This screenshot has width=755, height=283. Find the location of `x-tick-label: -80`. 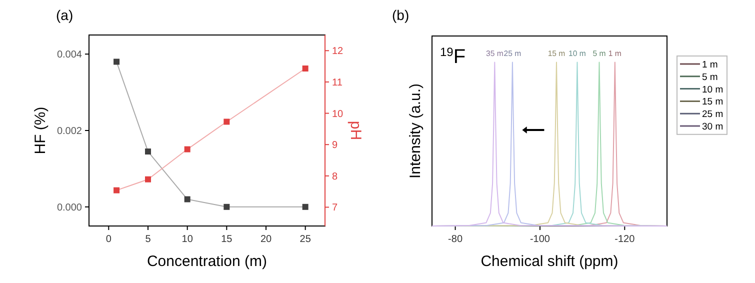

x-tick-label: -80 is located at coordinates (455, 239).